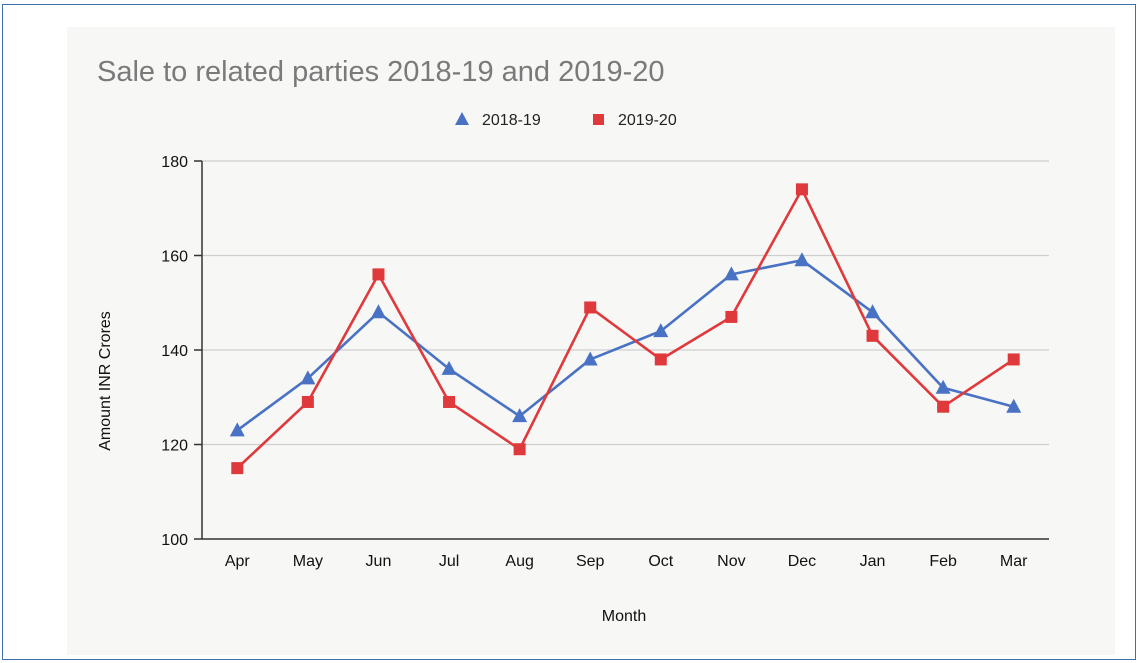 This screenshot has height=663, width=1140. I want to click on point-2019-20-apr, so click(237, 468).